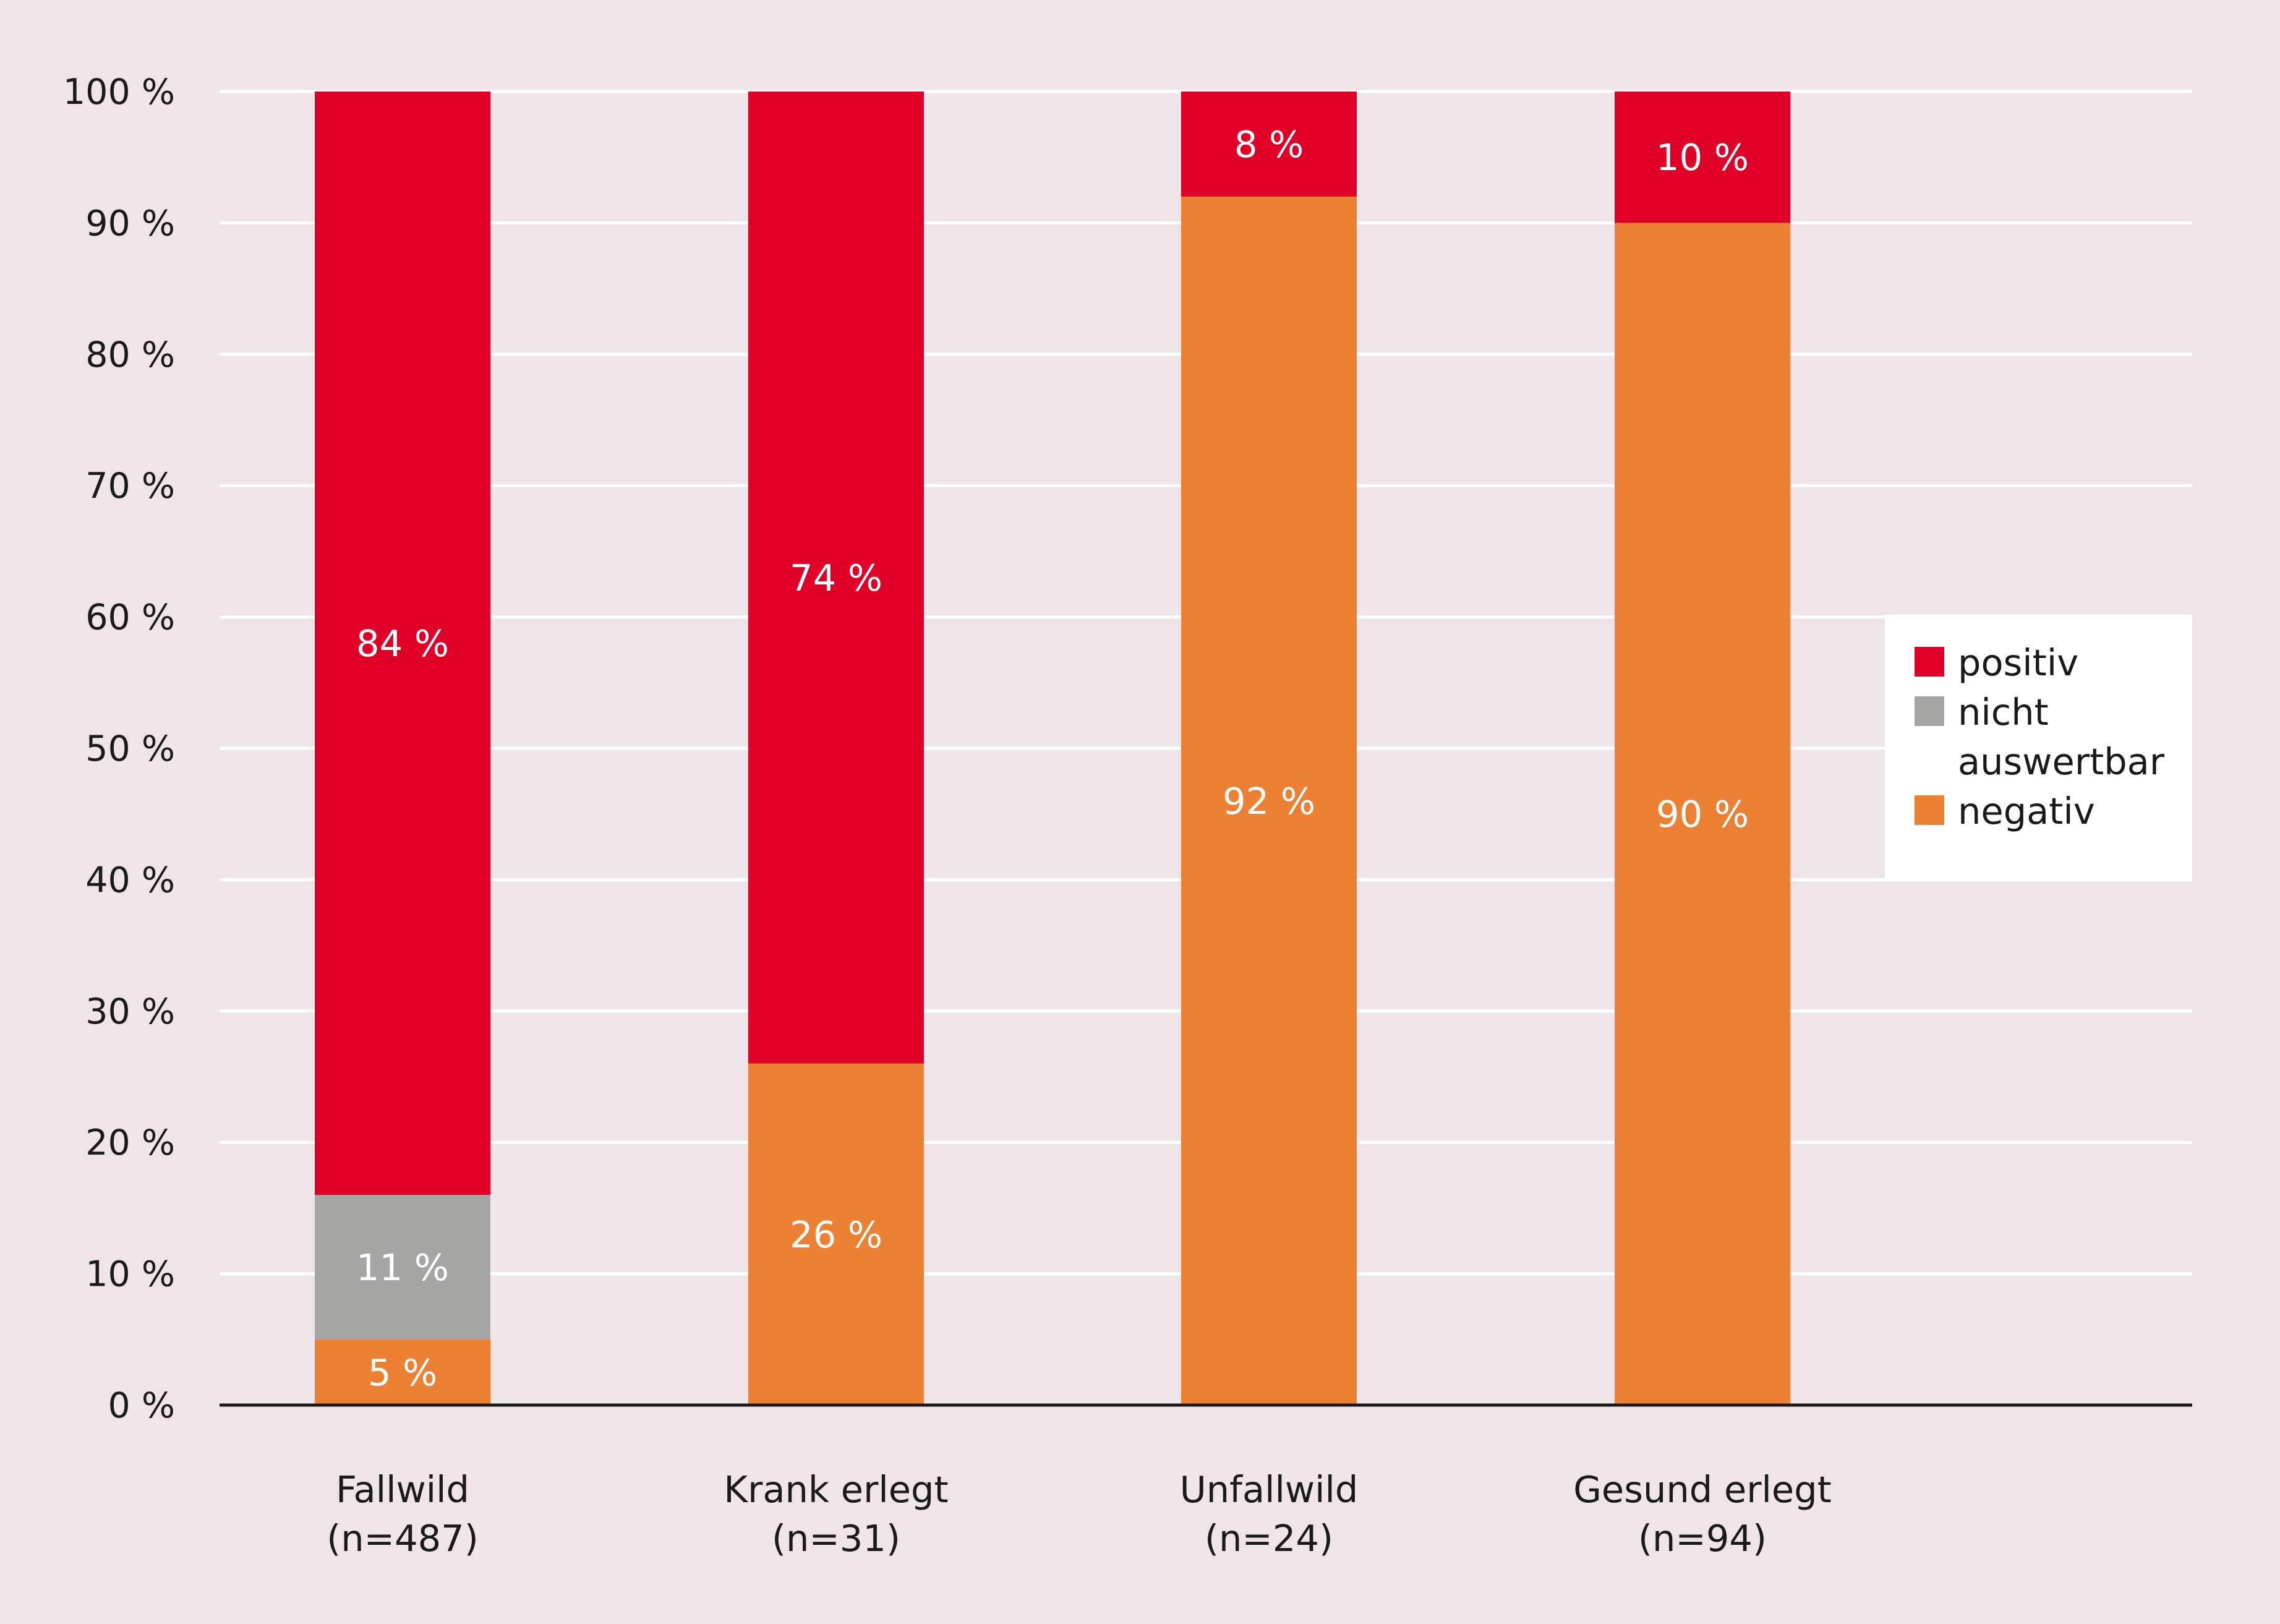 The height and width of the screenshot is (1624, 2280). What do you see at coordinates (2026, 811) in the screenshot?
I see `legend-label: negativ` at bounding box center [2026, 811].